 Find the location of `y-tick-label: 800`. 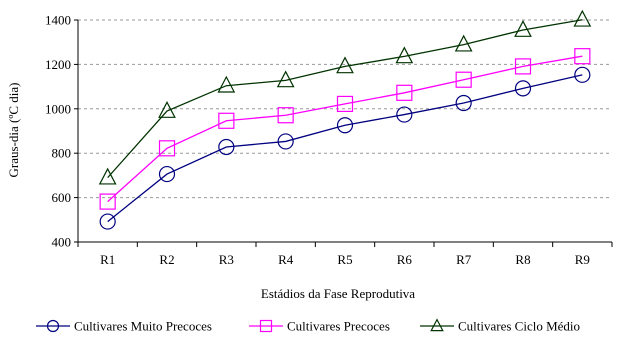

y-tick-label: 800 is located at coordinates (62, 153).